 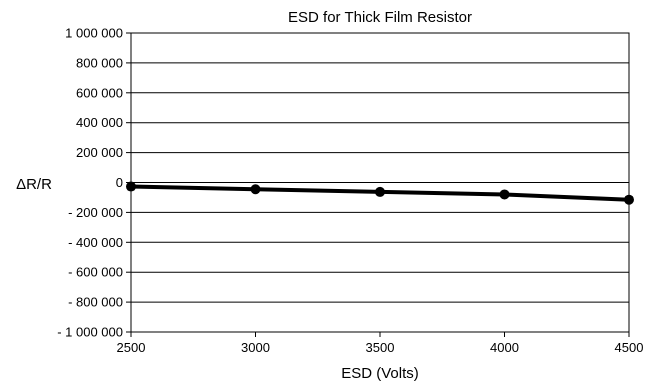 I want to click on x-tick-label: 3500, so click(x=380, y=347).